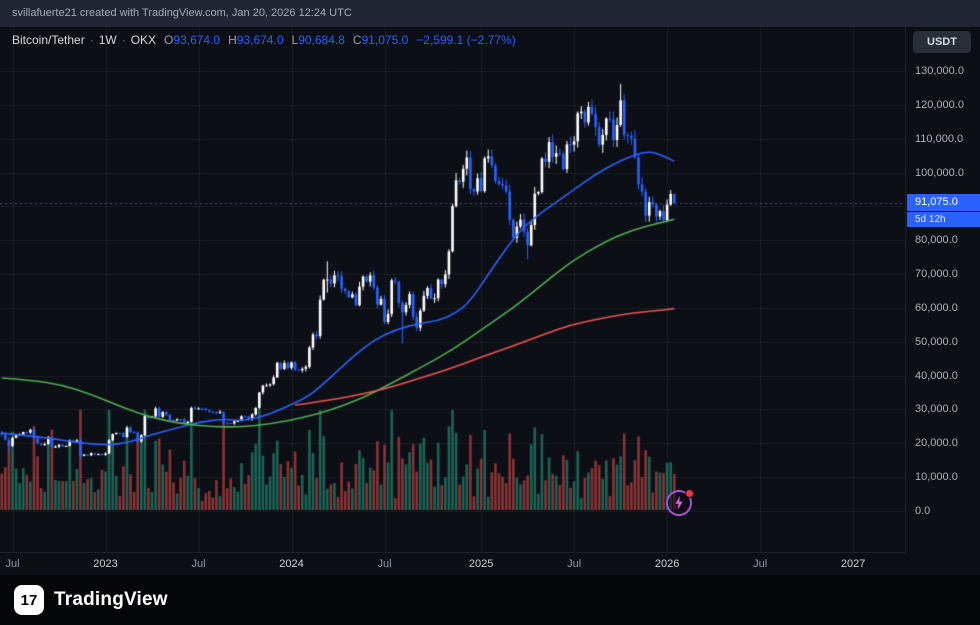 The width and height of the screenshot is (980, 625). I want to click on price-axis-label: 20,000.0, so click(936, 443).